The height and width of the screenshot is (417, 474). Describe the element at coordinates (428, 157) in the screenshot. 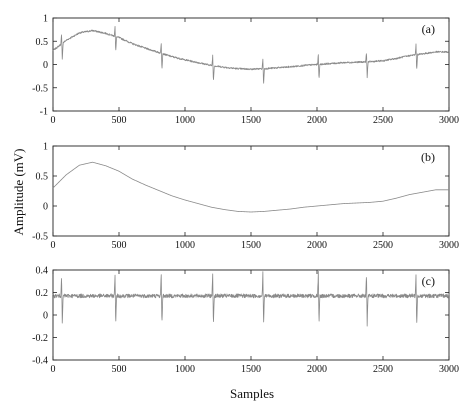

I see `panel-label: (b)` at that location.